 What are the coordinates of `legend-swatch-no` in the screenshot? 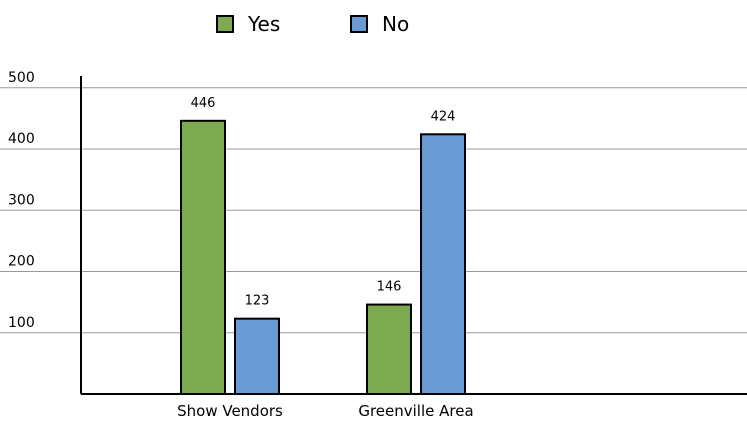 It's located at (359, 24).